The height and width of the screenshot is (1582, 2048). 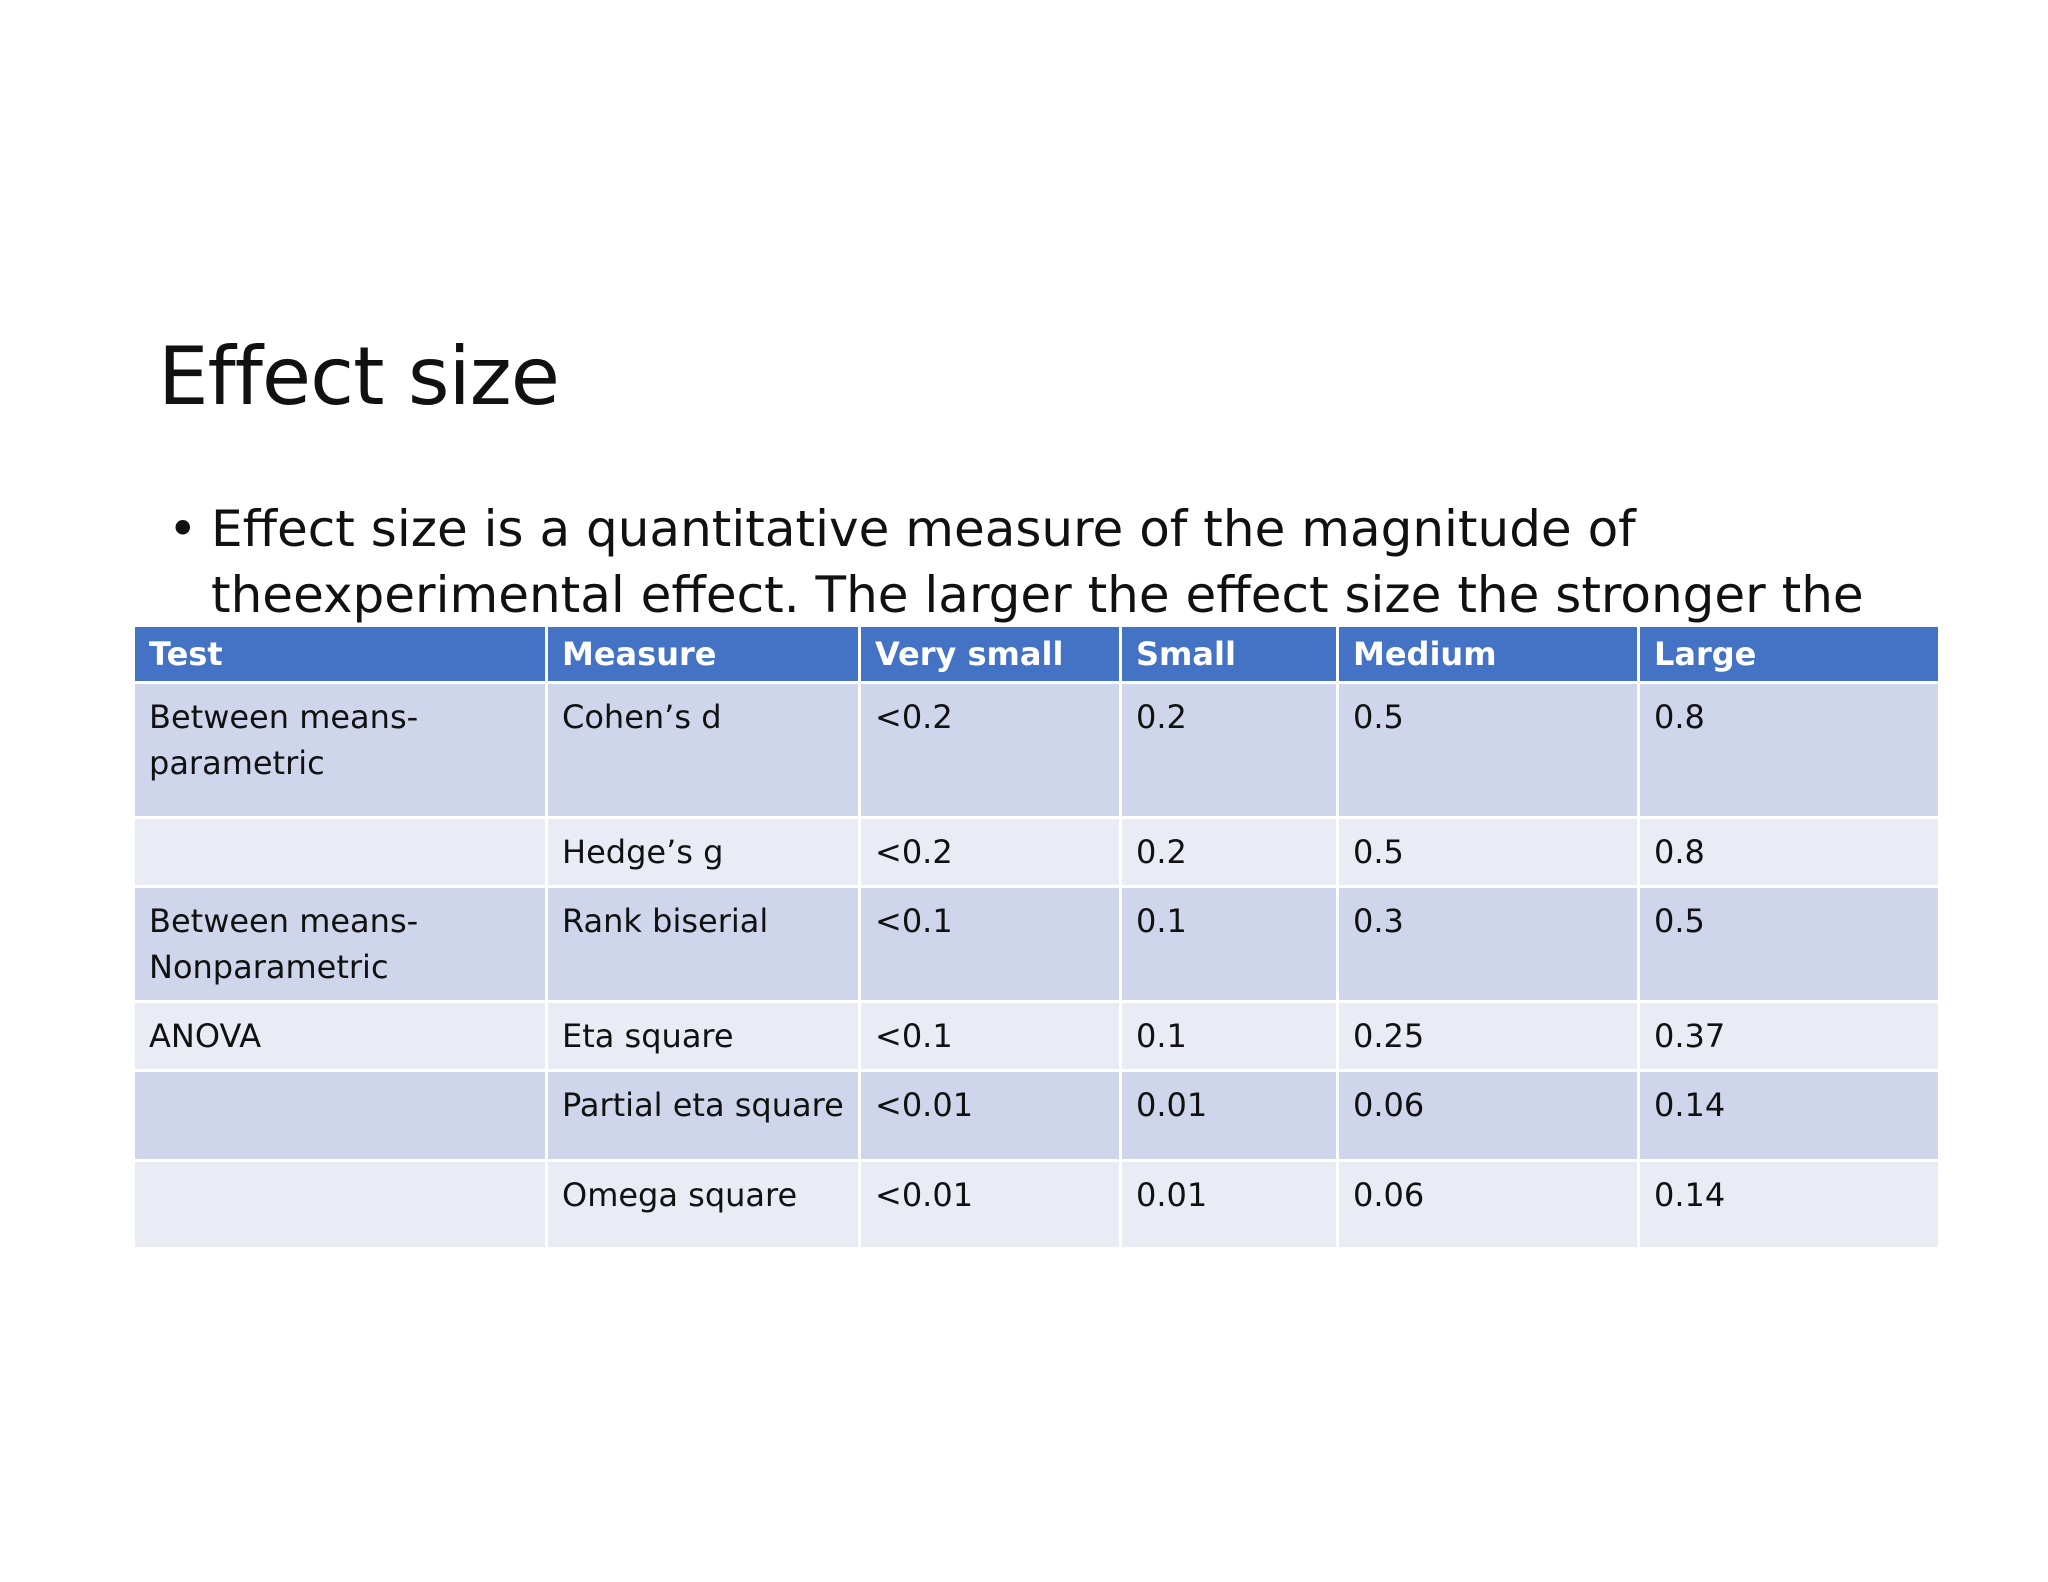 I want to click on table-row: Hedge’s g <0.2 0.2 0.5 0.8, so click(x=1036, y=852).